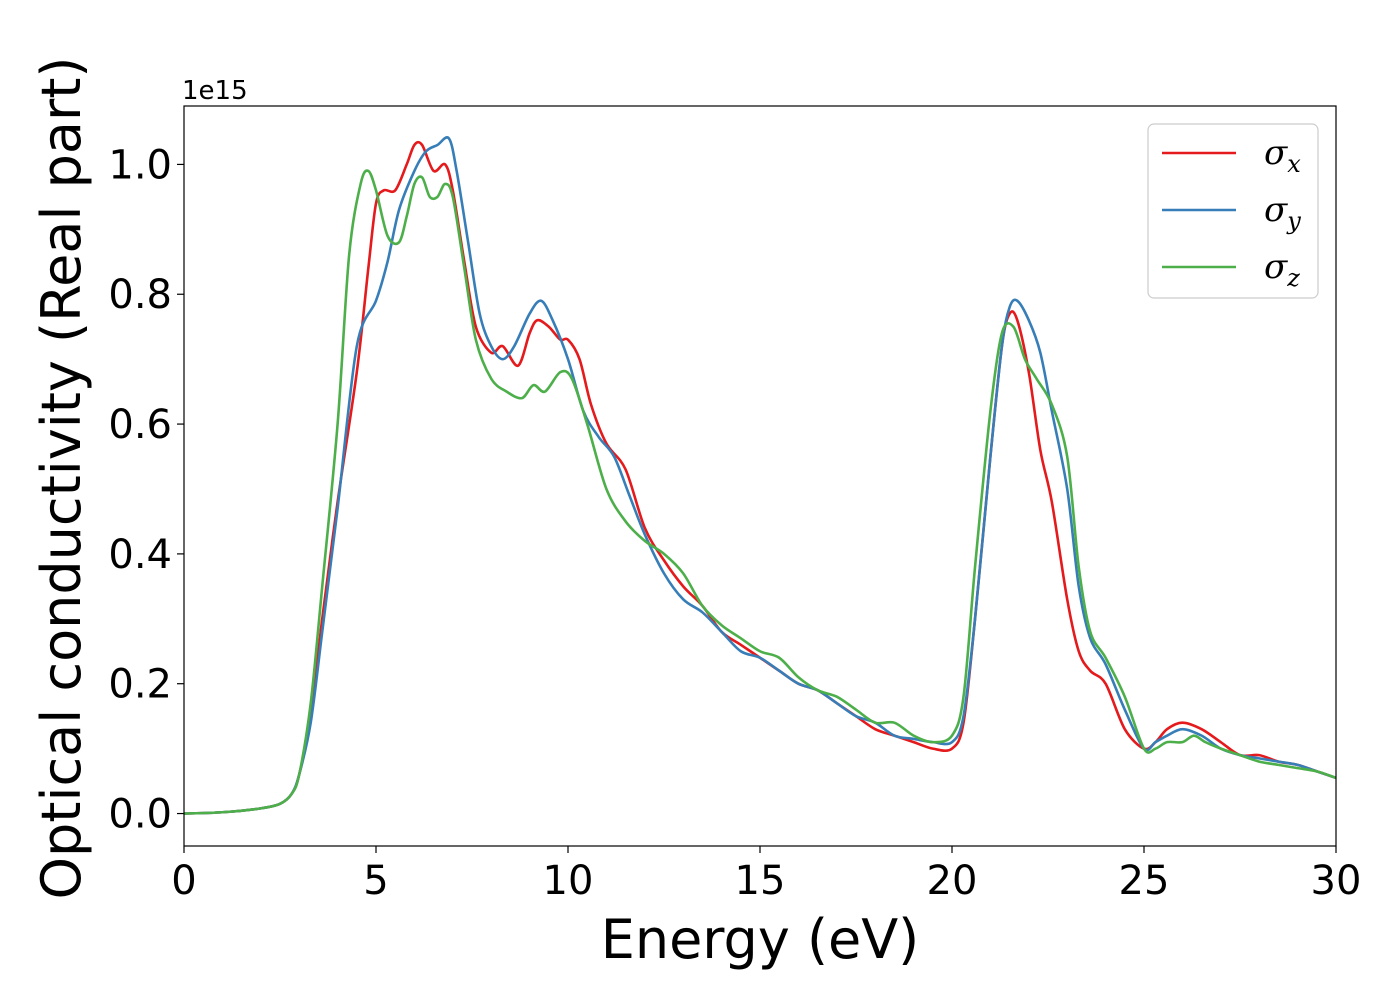 The image size is (1400, 1000). I want to click on y-tick-label: 0.2, so click(140, 685).